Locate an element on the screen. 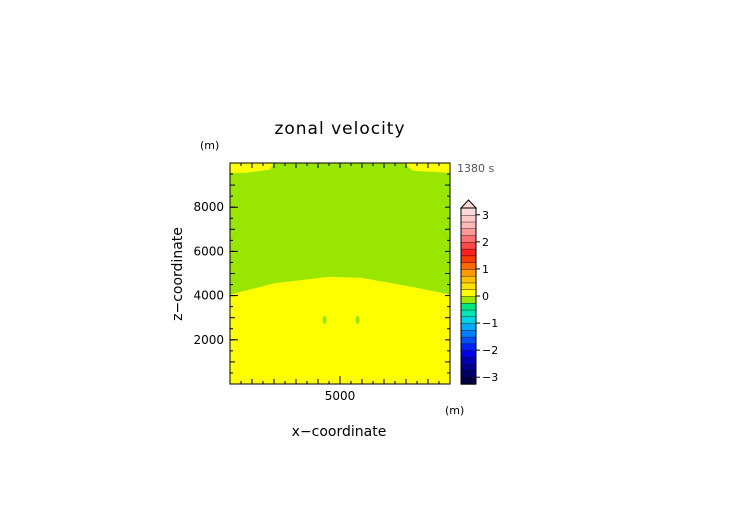  colorbar-tick-label: 3 is located at coordinates (485, 215).